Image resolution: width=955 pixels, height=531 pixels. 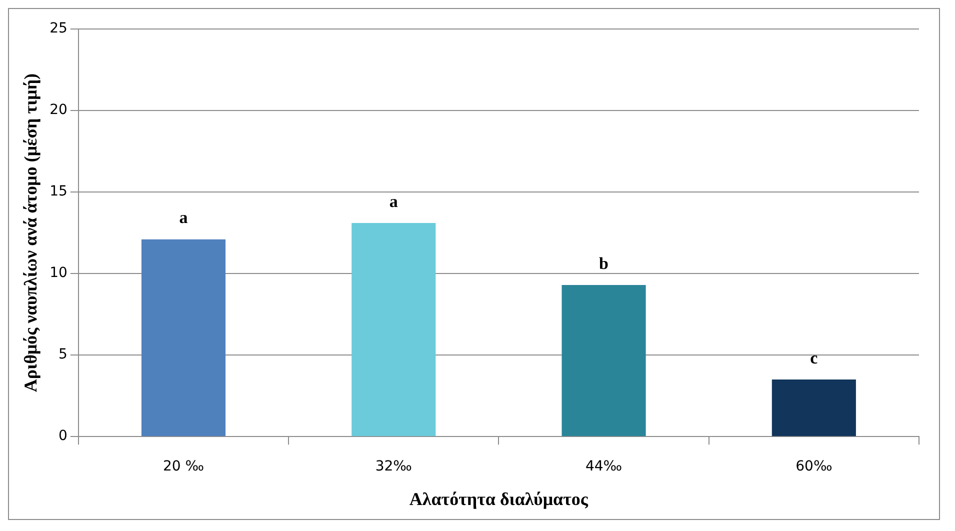 I want to click on x-tick-label: 32‰, so click(x=393, y=466).